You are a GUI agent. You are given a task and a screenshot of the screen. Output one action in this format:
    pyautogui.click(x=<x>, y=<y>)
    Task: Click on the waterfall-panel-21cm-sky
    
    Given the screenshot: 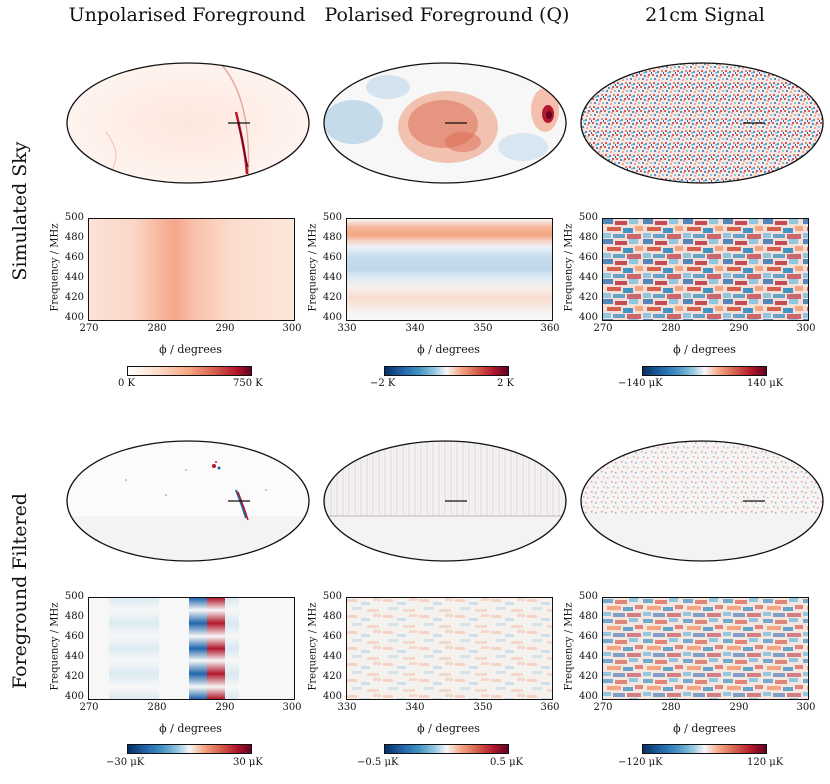 What is the action you would take?
    pyautogui.click(x=705, y=269)
    